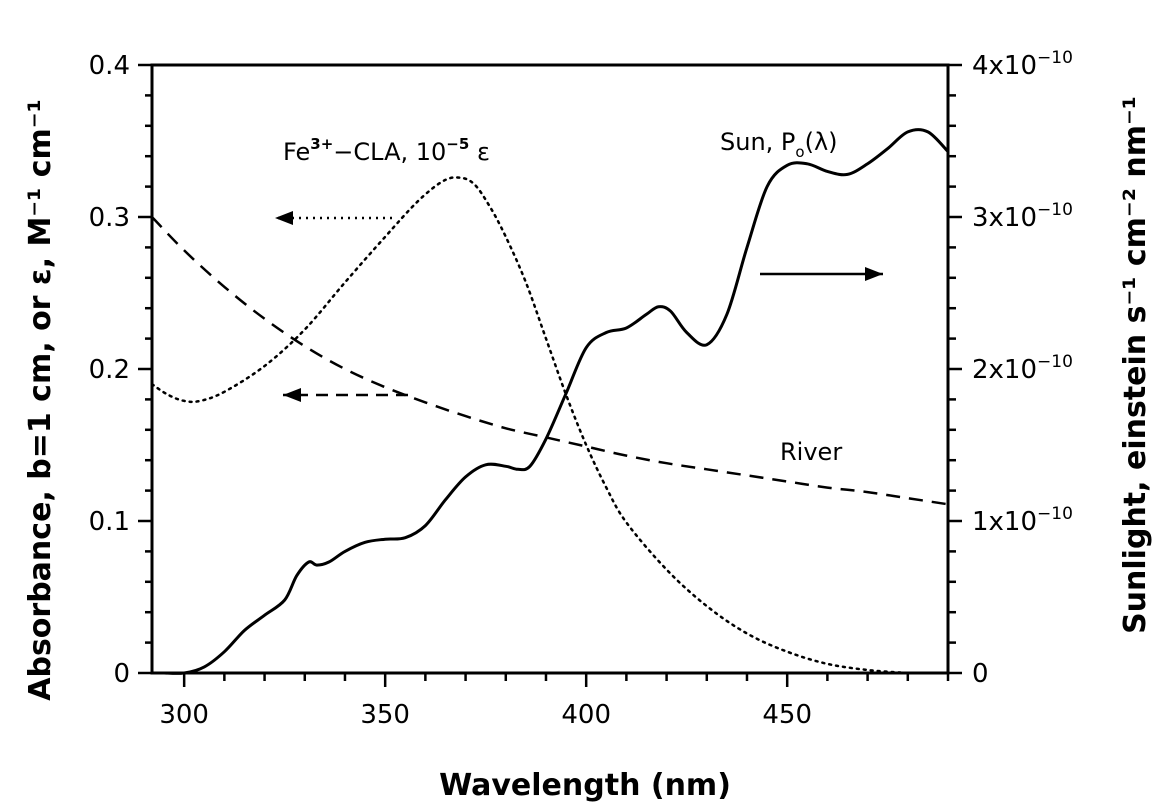 The height and width of the screenshot is (803, 1168). Describe the element at coordinates (109, 370) in the screenshot. I see `y-tick-label: 0.2` at that location.